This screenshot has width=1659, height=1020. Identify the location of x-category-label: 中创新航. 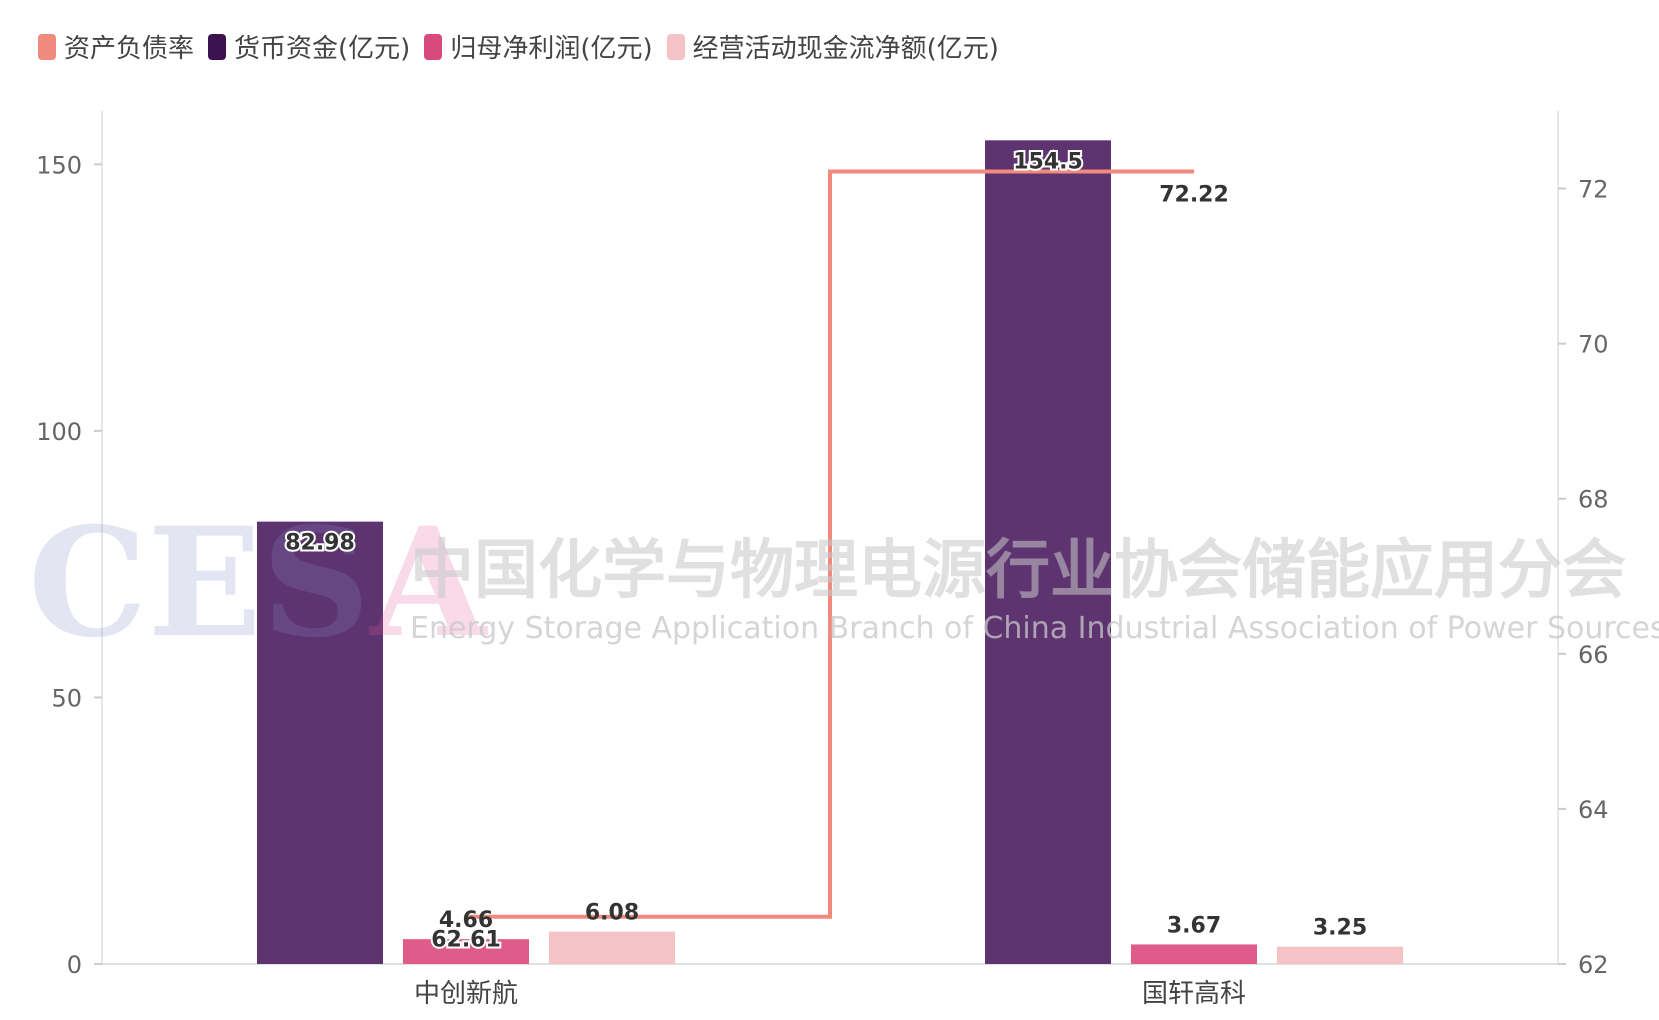
(466, 994).